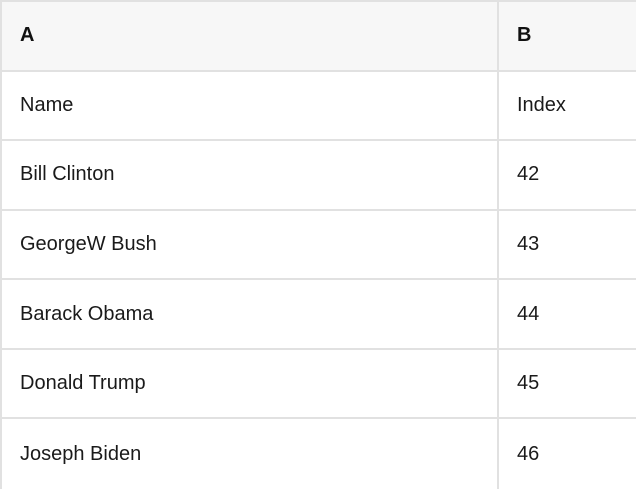  What do you see at coordinates (250, 454) in the screenshot?
I see `table-cell: Joseph Biden` at bounding box center [250, 454].